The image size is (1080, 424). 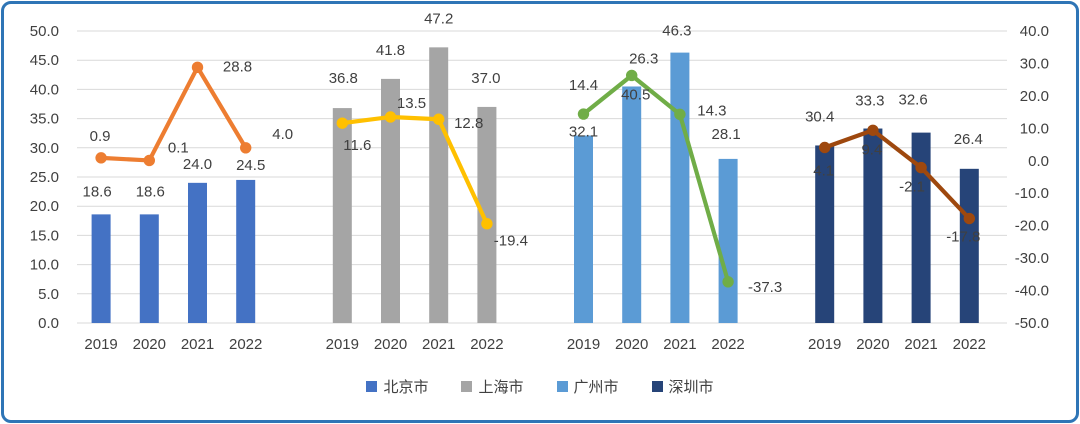 What do you see at coordinates (487, 214) in the screenshot?
I see `bar-上海市-2022` at bounding box center [487, 214].